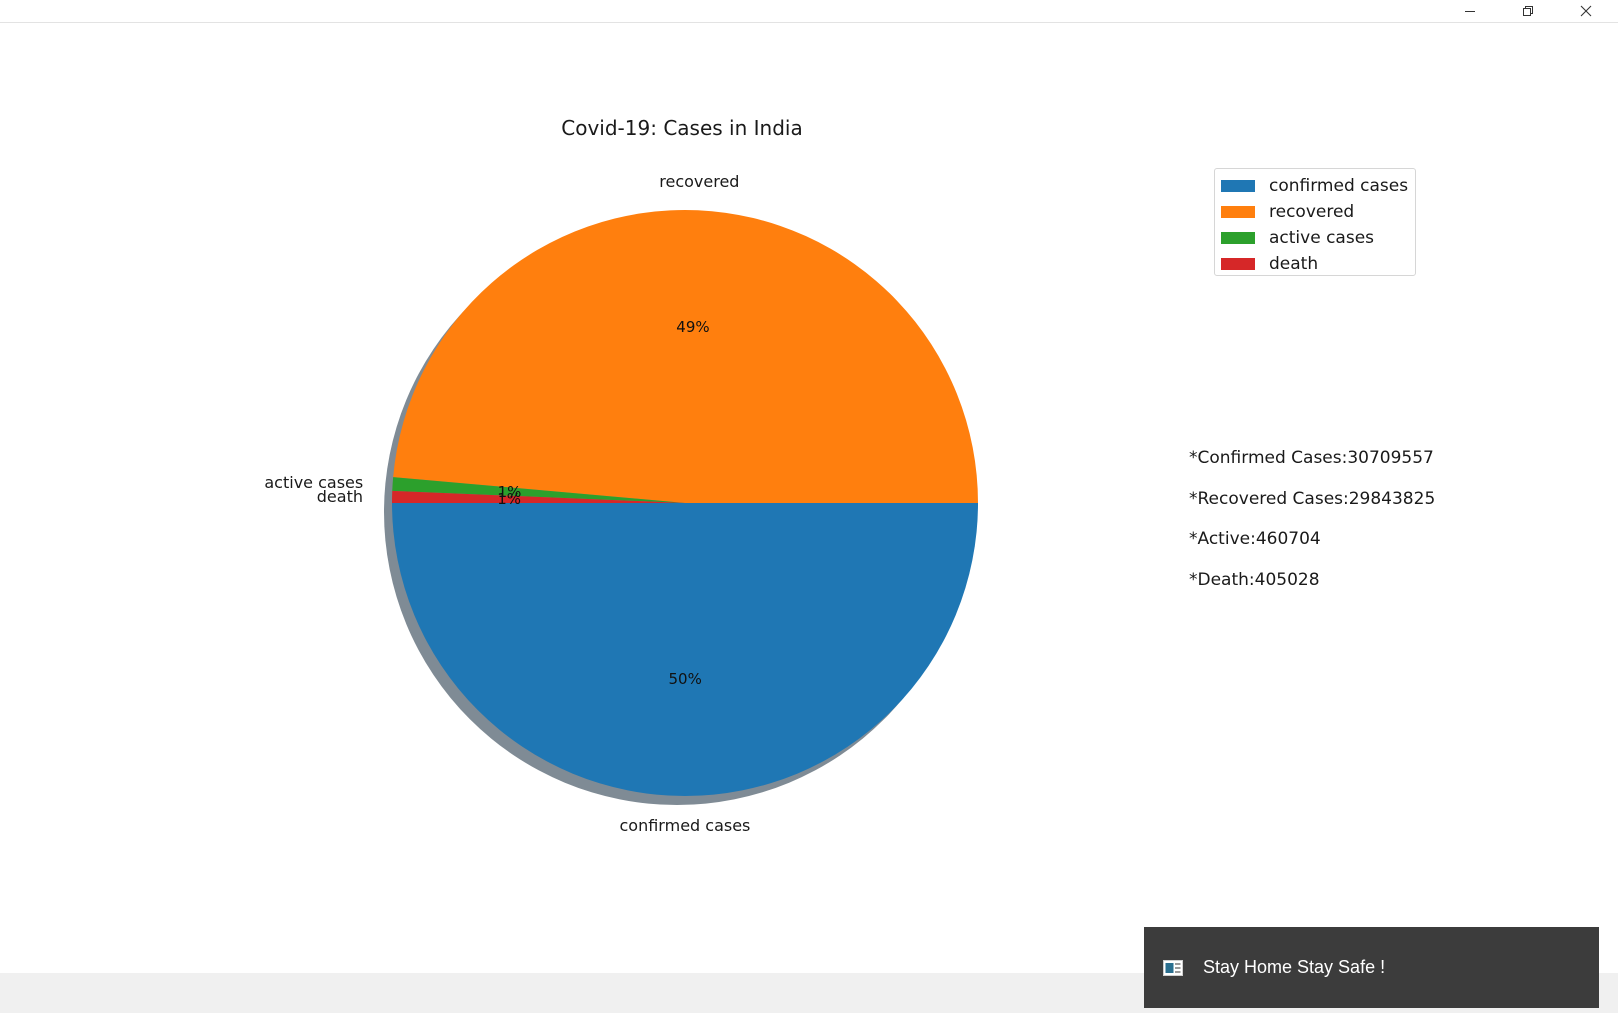  I want to click on death-stat: *Death:405028, so click(1254, 579).